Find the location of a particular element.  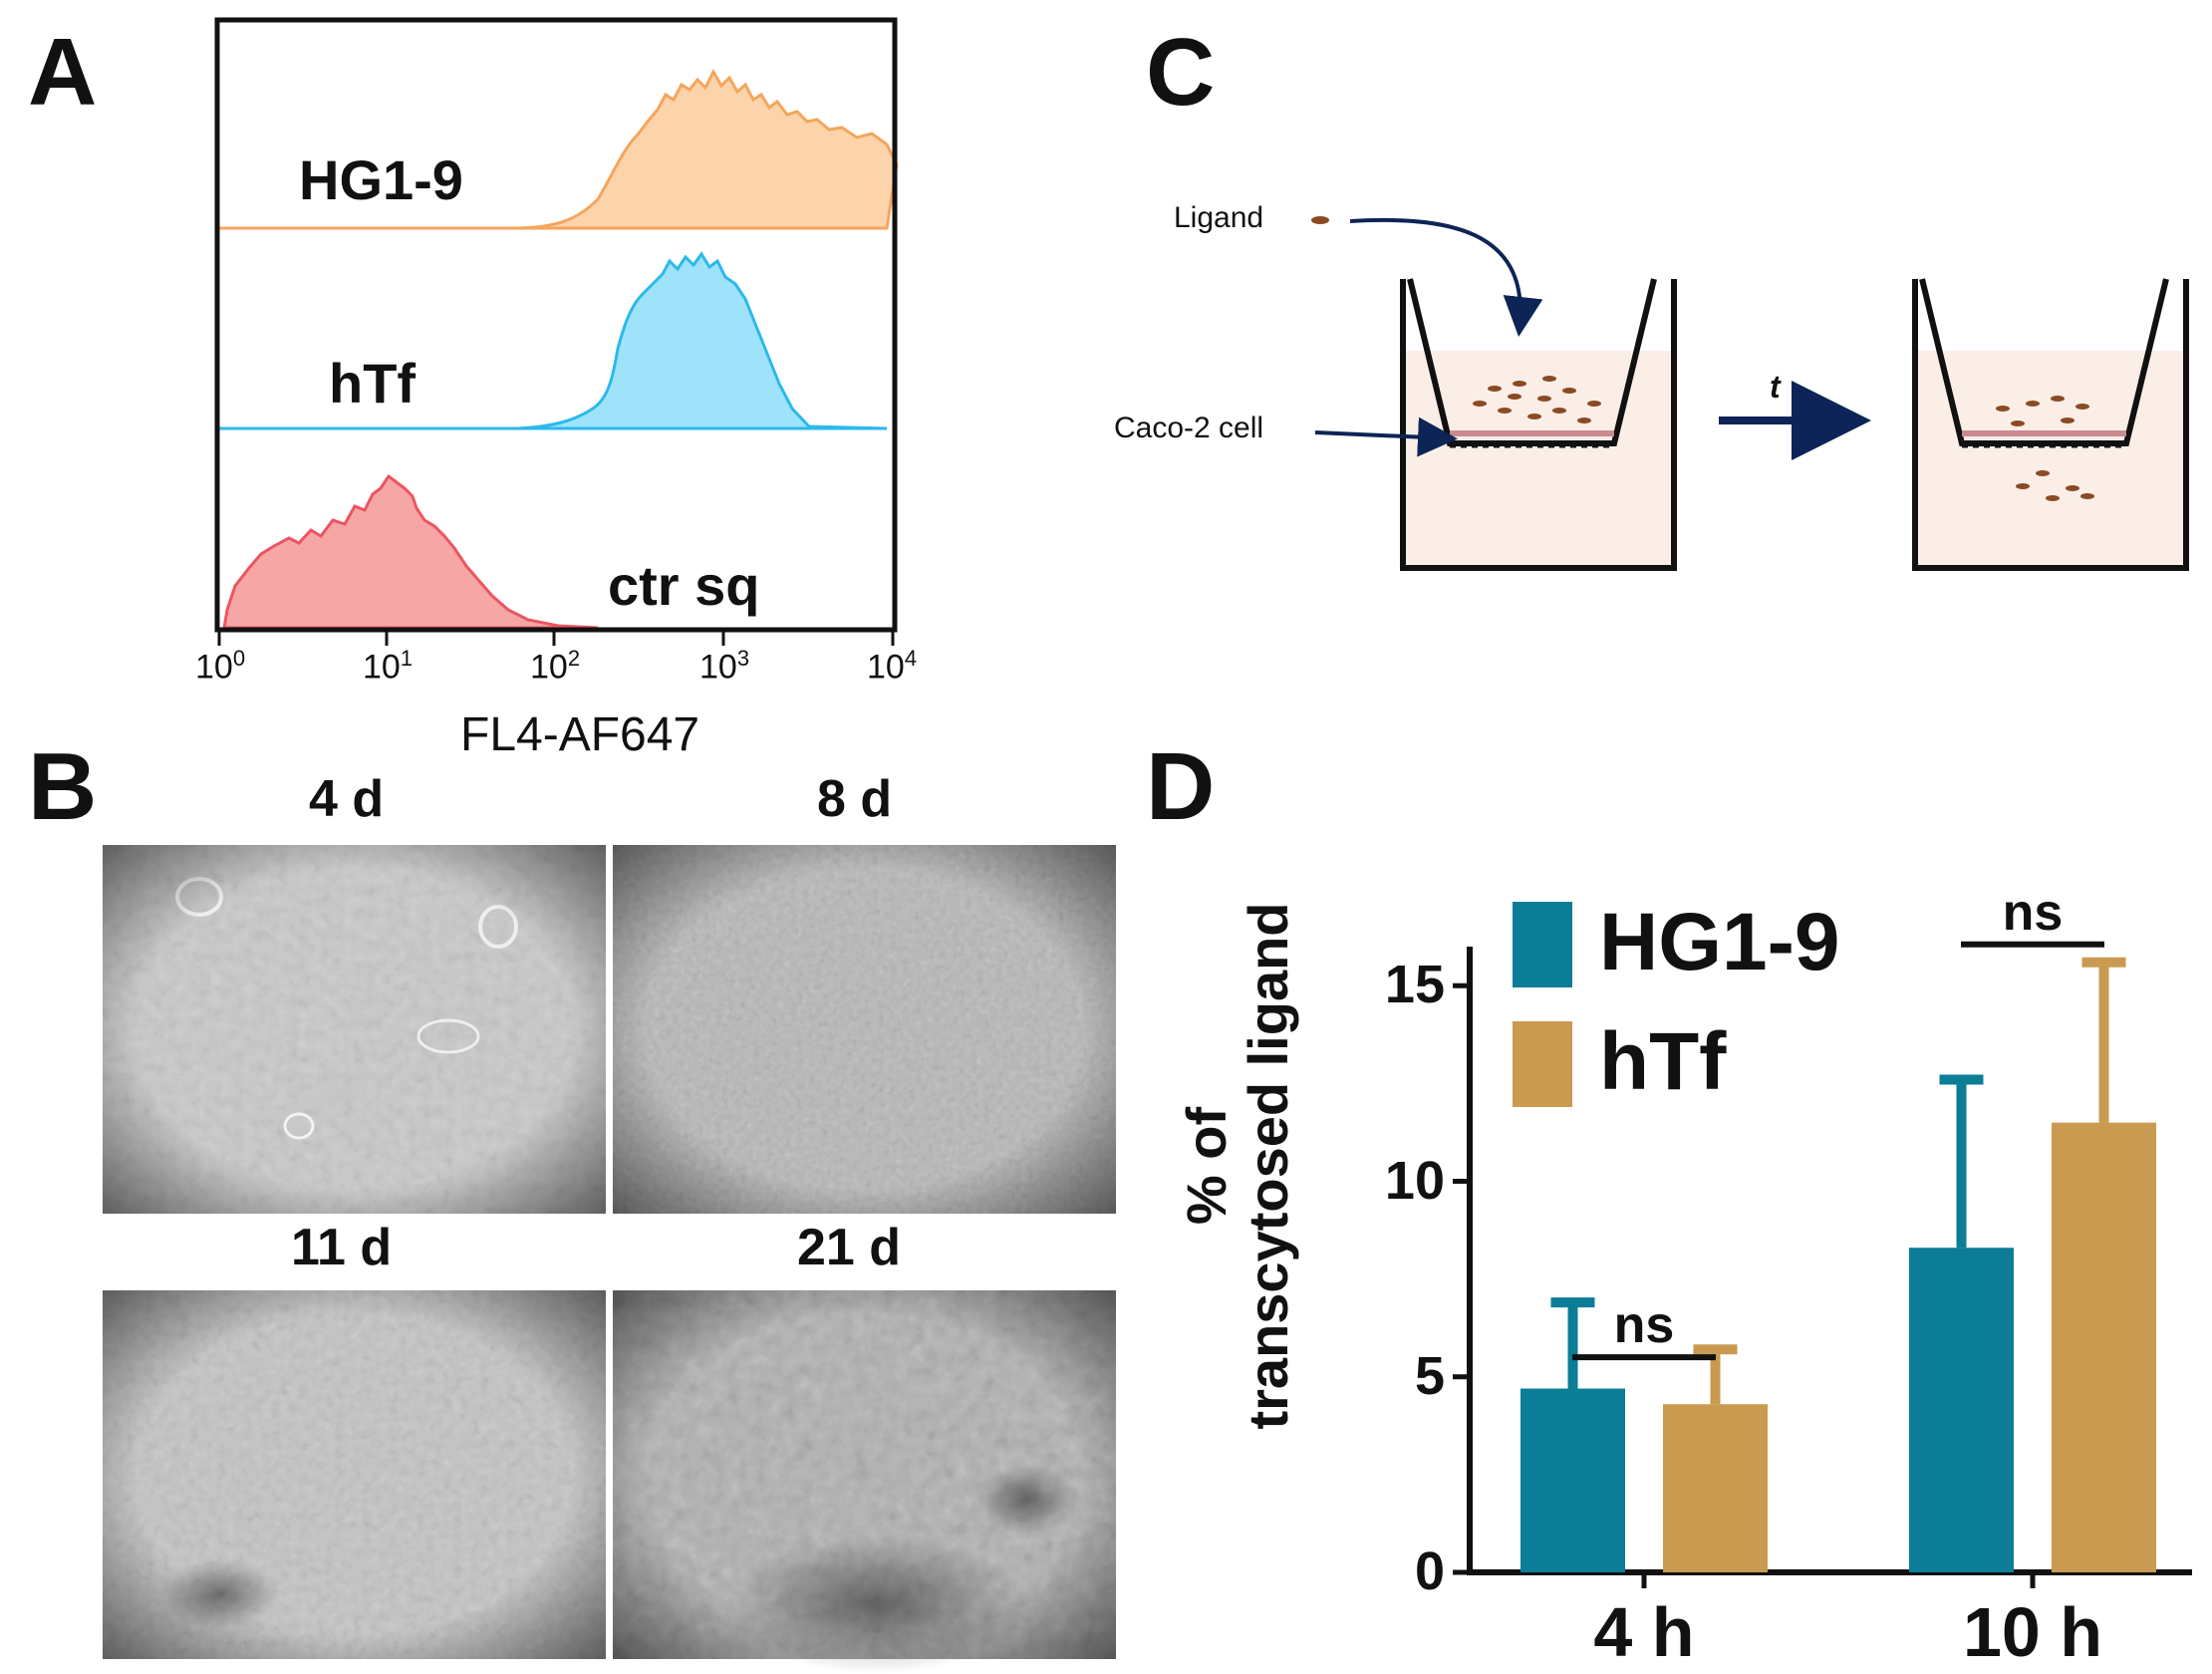

significance-label-0: ns is located at coordinates (1644, 1325).